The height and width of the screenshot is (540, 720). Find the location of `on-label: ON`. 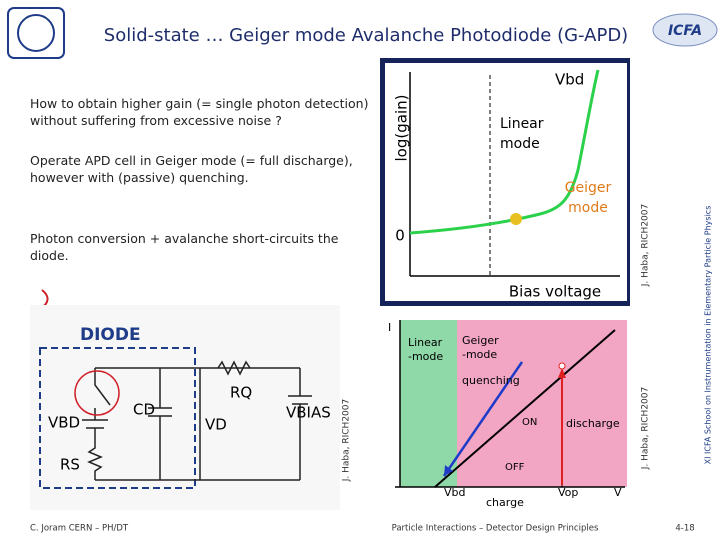

on-label: ON is located at coordinates (529, 422).